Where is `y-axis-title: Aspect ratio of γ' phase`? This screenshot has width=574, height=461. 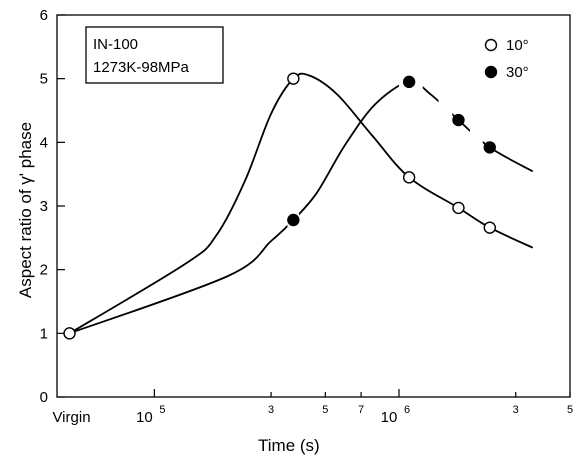 y-axis-title: Aspect ratio of γ' phase is located at coordinates (25, 210).